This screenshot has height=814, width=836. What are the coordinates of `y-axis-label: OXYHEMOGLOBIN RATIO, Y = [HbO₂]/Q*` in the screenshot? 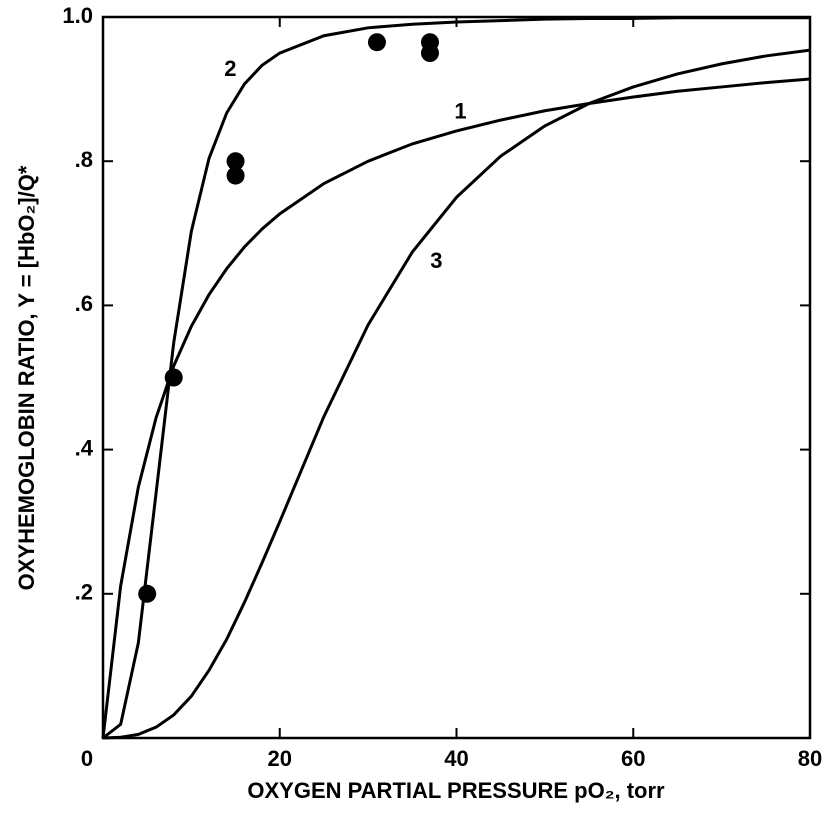 It's located at (26, 377).